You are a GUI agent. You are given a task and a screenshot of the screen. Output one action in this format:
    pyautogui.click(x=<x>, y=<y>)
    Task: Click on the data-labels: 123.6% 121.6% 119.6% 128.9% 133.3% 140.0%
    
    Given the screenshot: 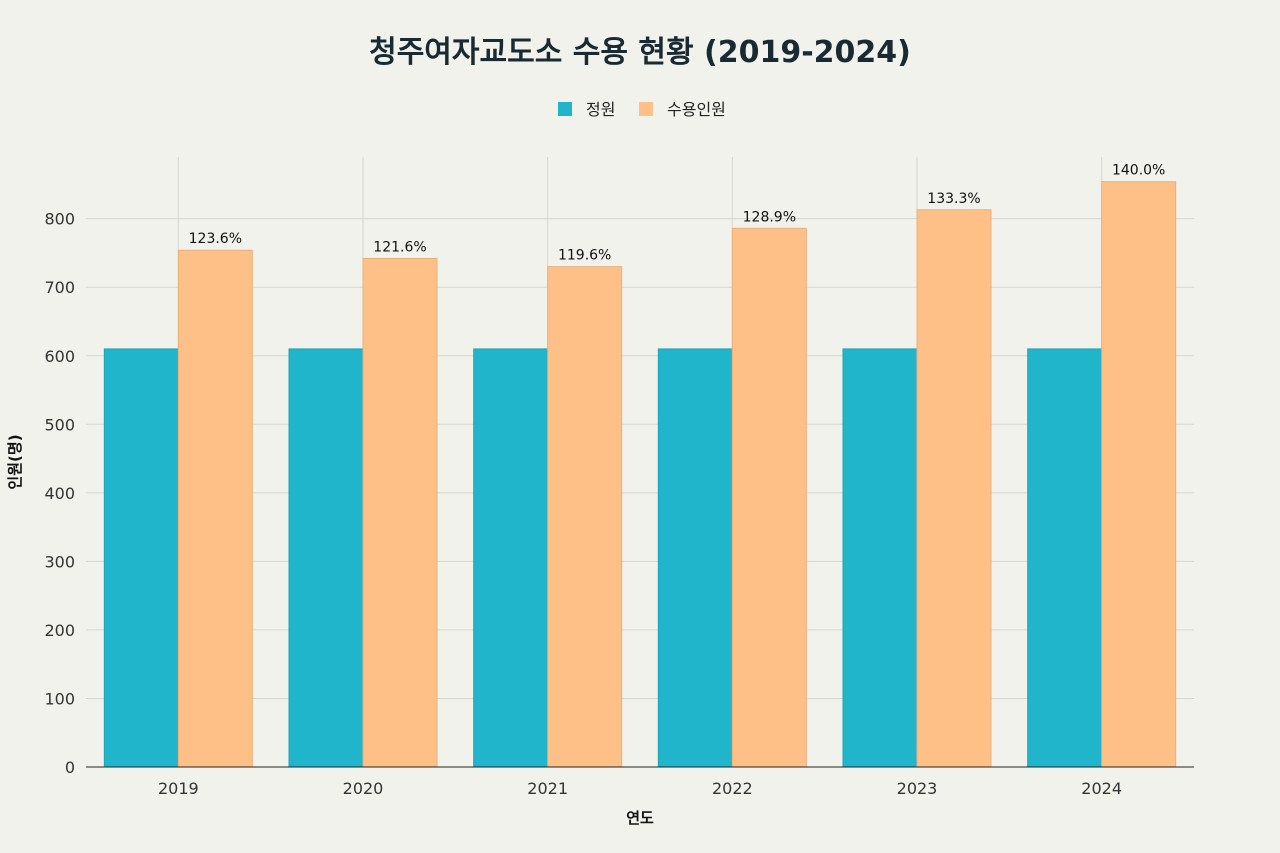 What is the action you would take?
    pyautogui.click(x=677, y=213)
    